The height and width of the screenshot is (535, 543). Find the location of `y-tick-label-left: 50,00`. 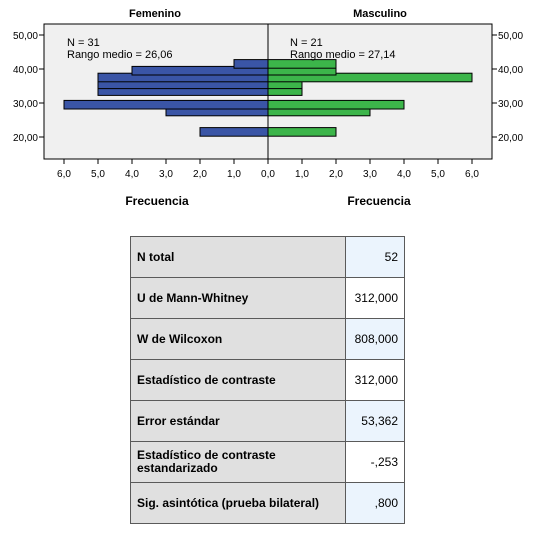

y-tick-label-left: 50,00 is located at coordinates (25, 36).